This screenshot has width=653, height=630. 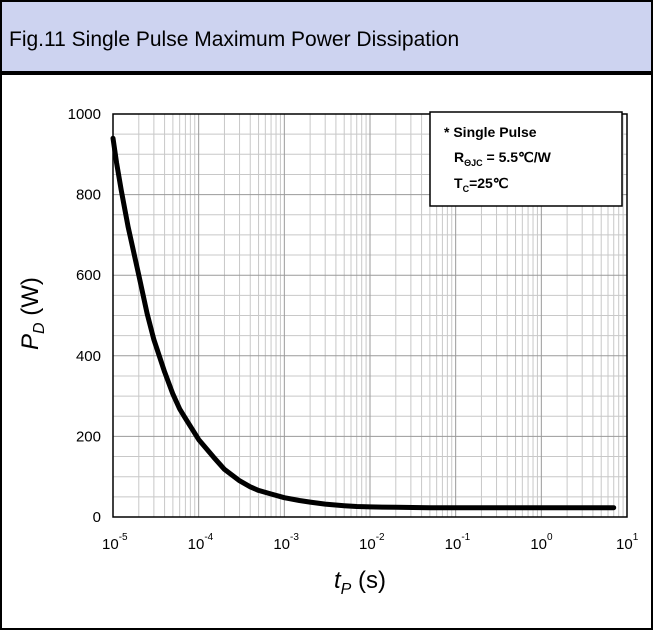 I want to click on y-axis-title: PD (W), so click(x=32, y=313).